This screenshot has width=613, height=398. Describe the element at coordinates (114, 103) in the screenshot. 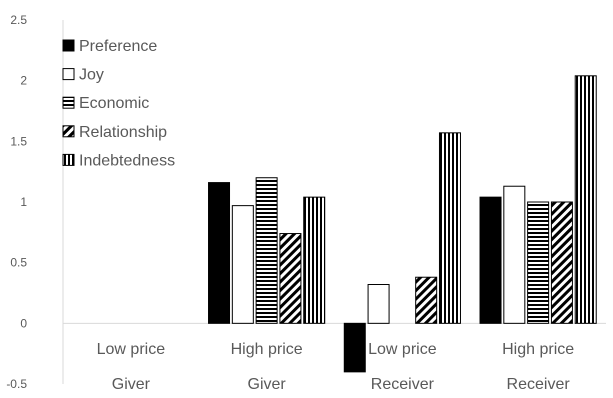

I see `legend-label-economic: Economic` at that location.